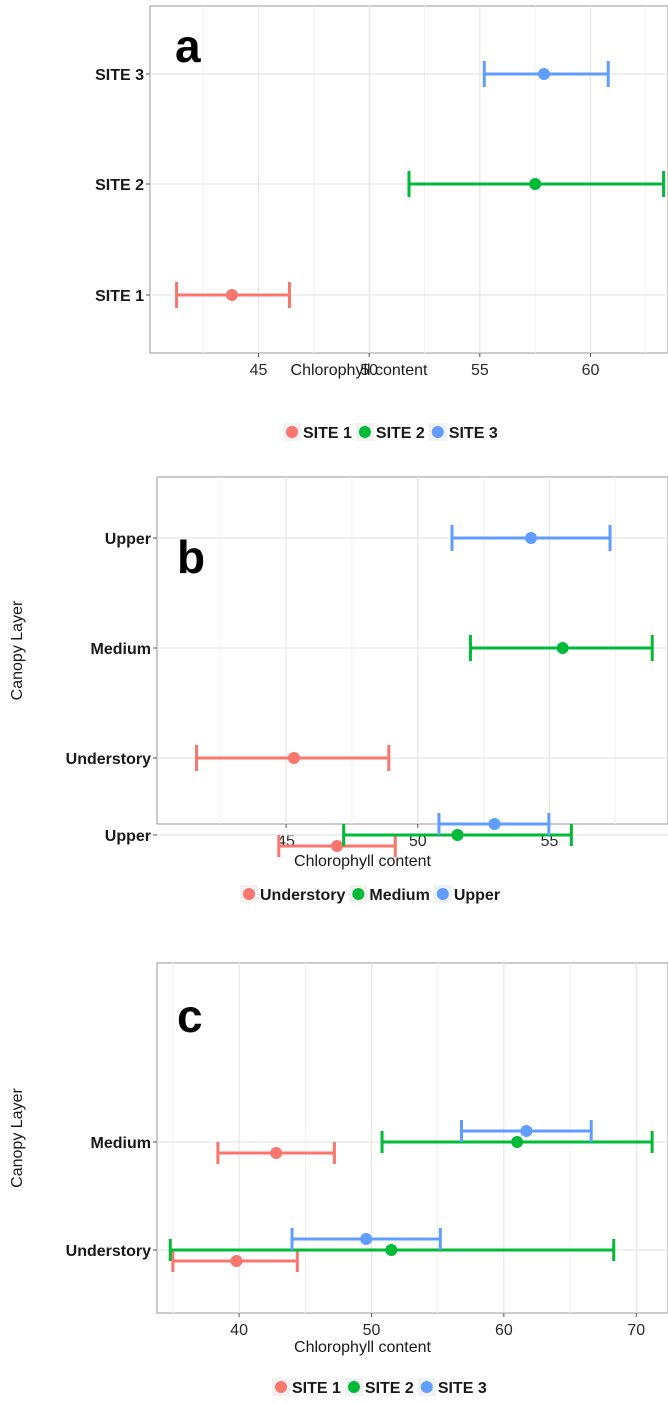  What do you see at coordinates (535, 184) in the screenshot?
I see `series-site-2-point` at bounding box center [535, 184].